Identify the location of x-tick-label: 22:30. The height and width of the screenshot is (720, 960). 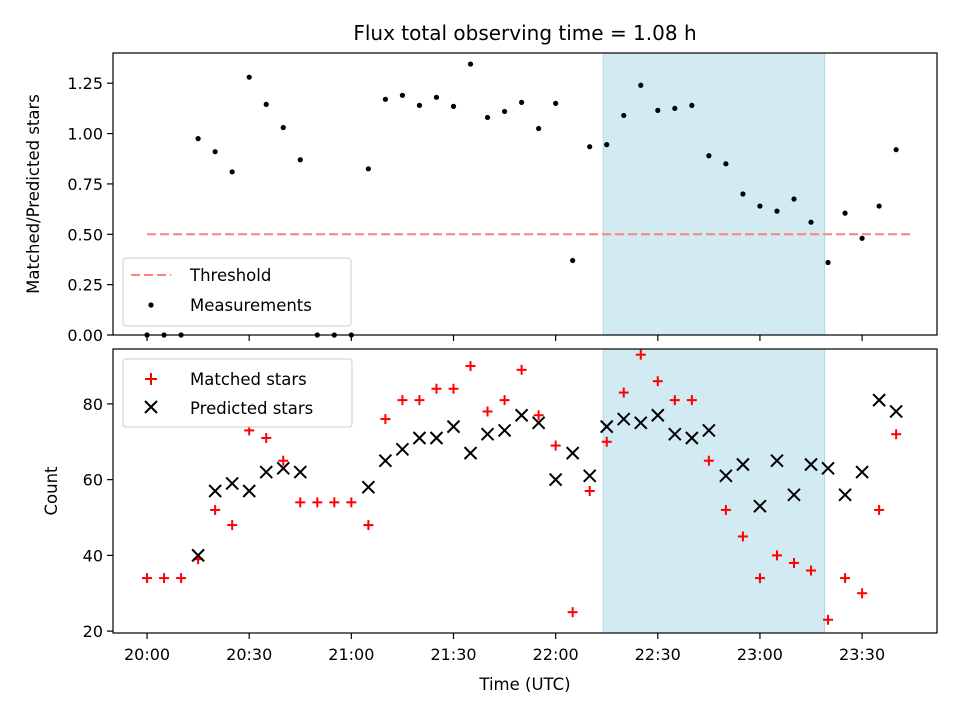
(658, 654).